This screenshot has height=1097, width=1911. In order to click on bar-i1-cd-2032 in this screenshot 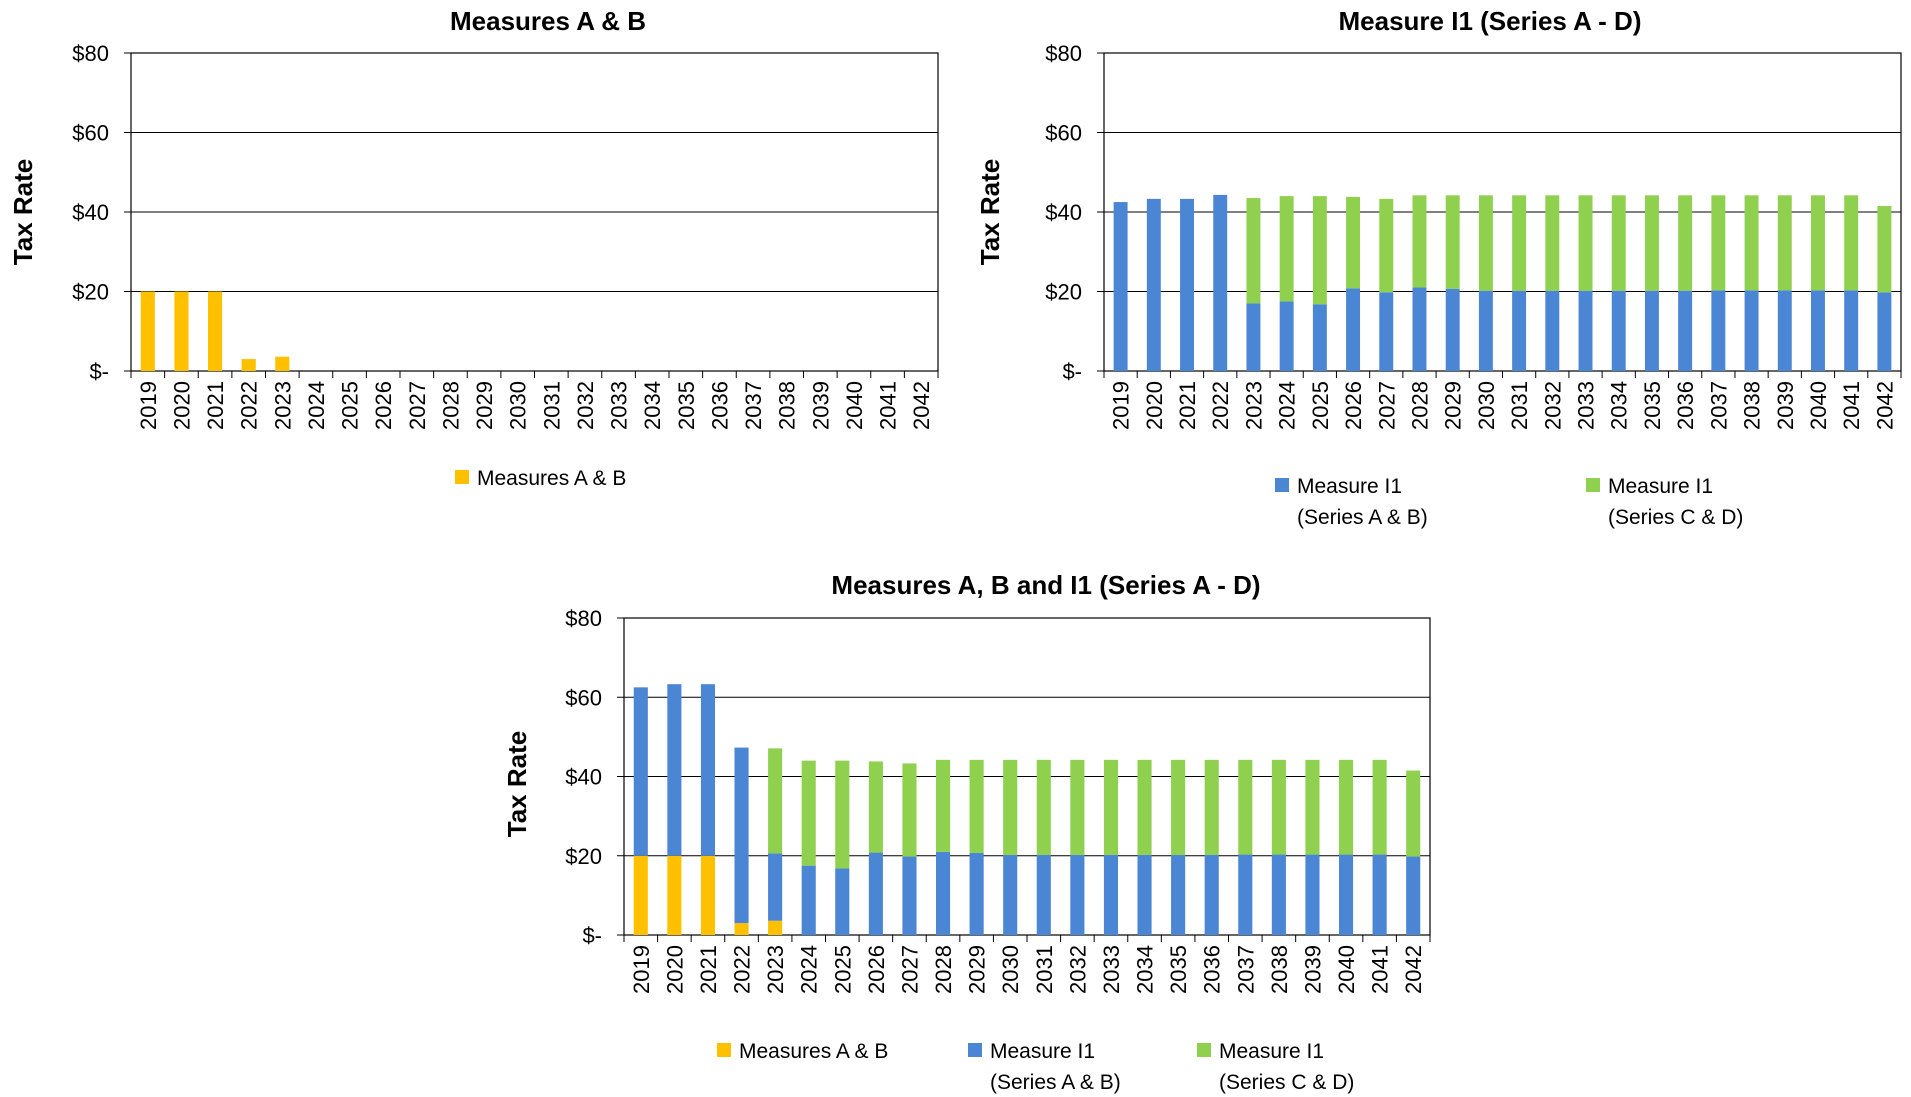, I will do `click(1552, 243)`.